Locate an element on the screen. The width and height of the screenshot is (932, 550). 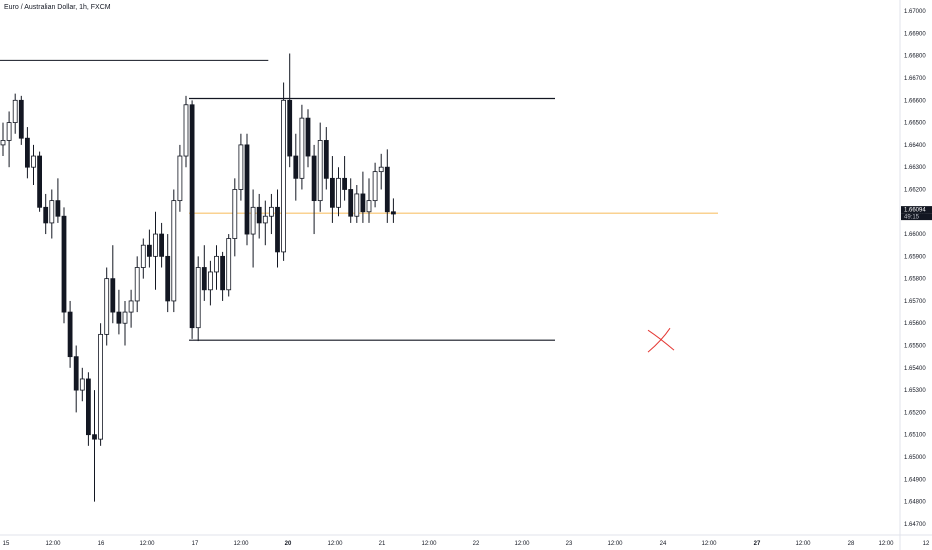
time-tick-label: 21 is located at coordinates (382, 544).